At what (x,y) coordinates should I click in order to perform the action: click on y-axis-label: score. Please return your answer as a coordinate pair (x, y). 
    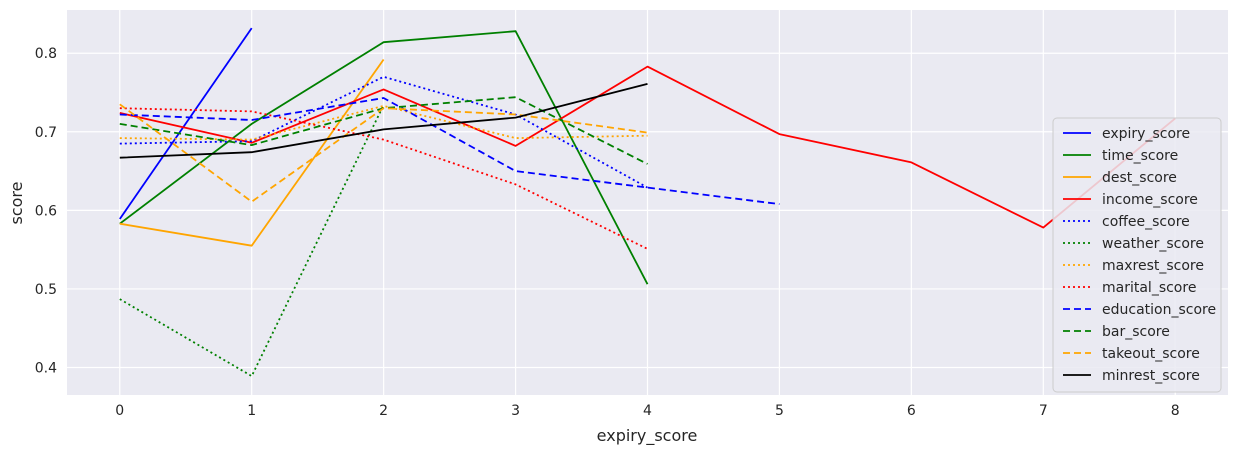
    Looking at the image, I should click on (16, 203).